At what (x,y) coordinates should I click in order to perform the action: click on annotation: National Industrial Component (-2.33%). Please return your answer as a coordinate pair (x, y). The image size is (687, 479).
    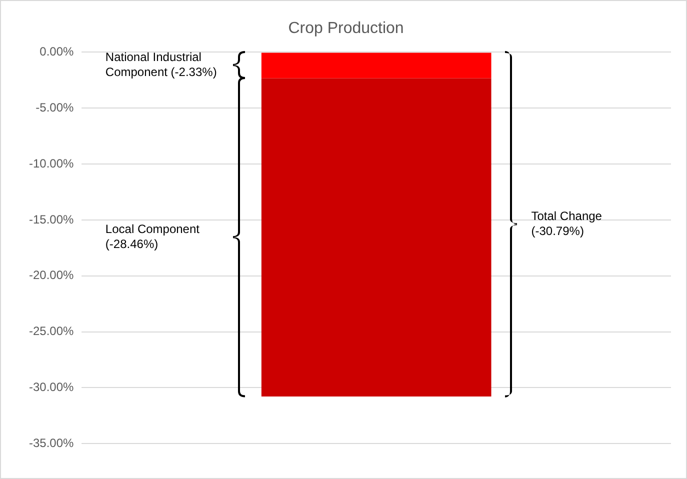
    Looking at the image, I should click on (161, 65).